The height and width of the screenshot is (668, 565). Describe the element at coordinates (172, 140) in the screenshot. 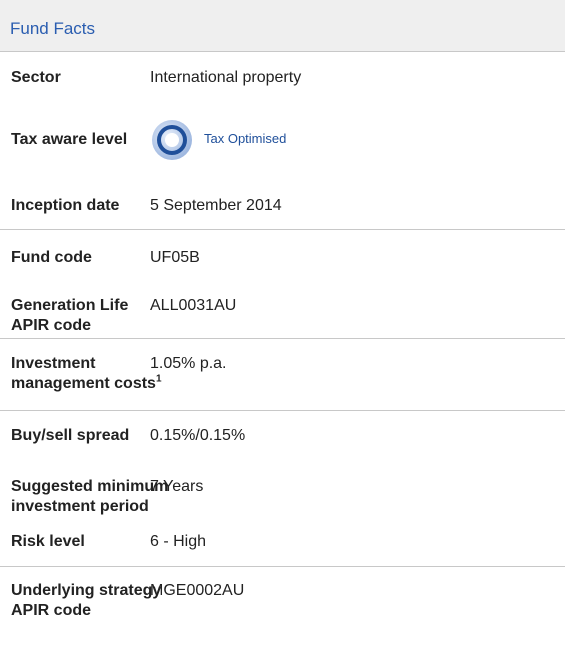

I see `badge-icon` at that location.